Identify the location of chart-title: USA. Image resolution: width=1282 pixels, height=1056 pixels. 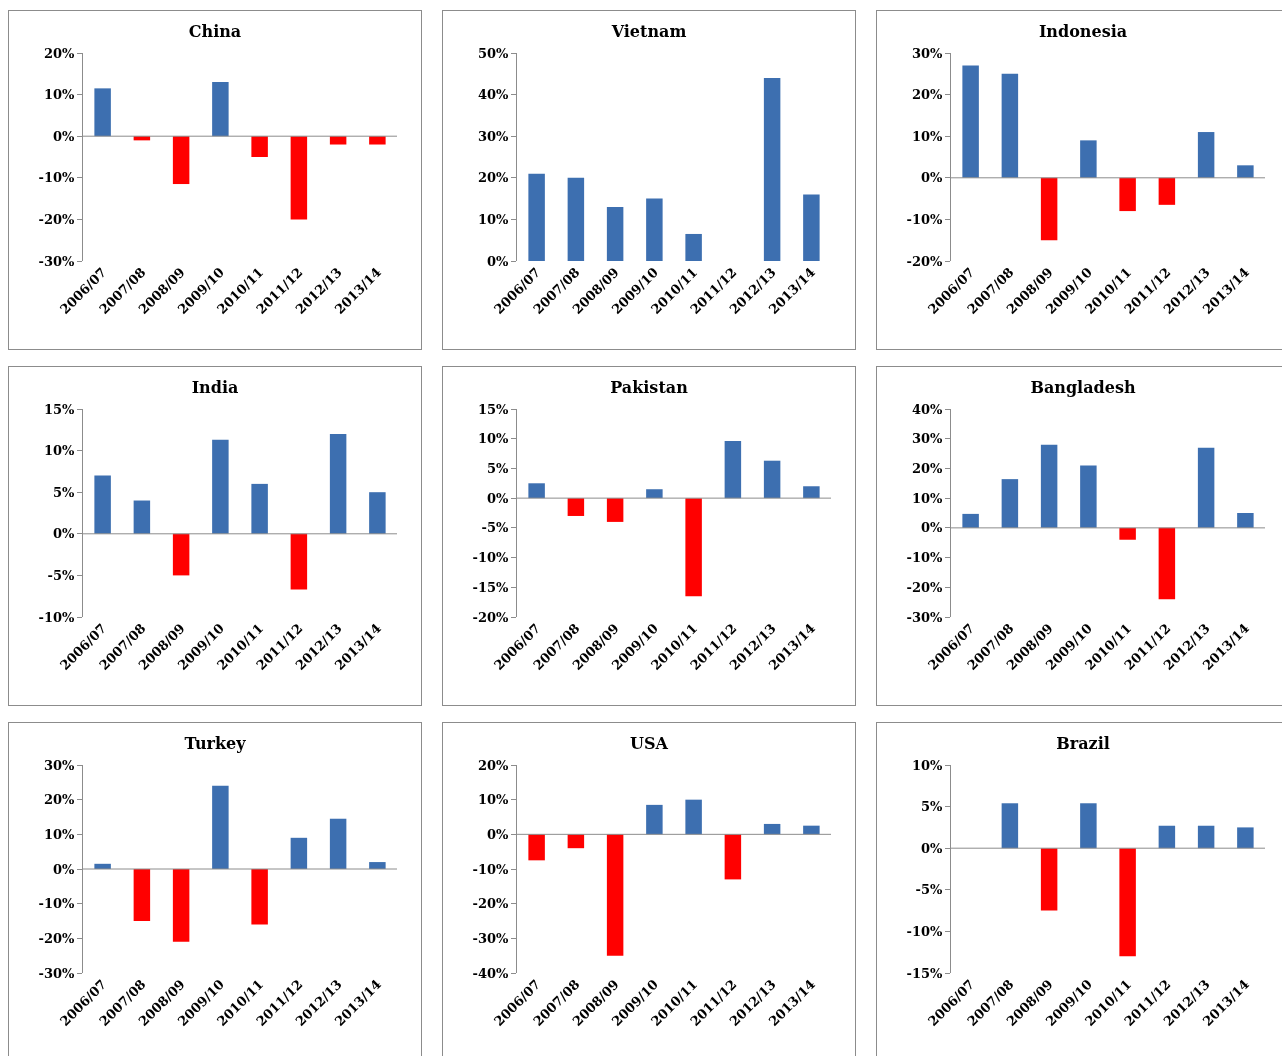
(649, 744).